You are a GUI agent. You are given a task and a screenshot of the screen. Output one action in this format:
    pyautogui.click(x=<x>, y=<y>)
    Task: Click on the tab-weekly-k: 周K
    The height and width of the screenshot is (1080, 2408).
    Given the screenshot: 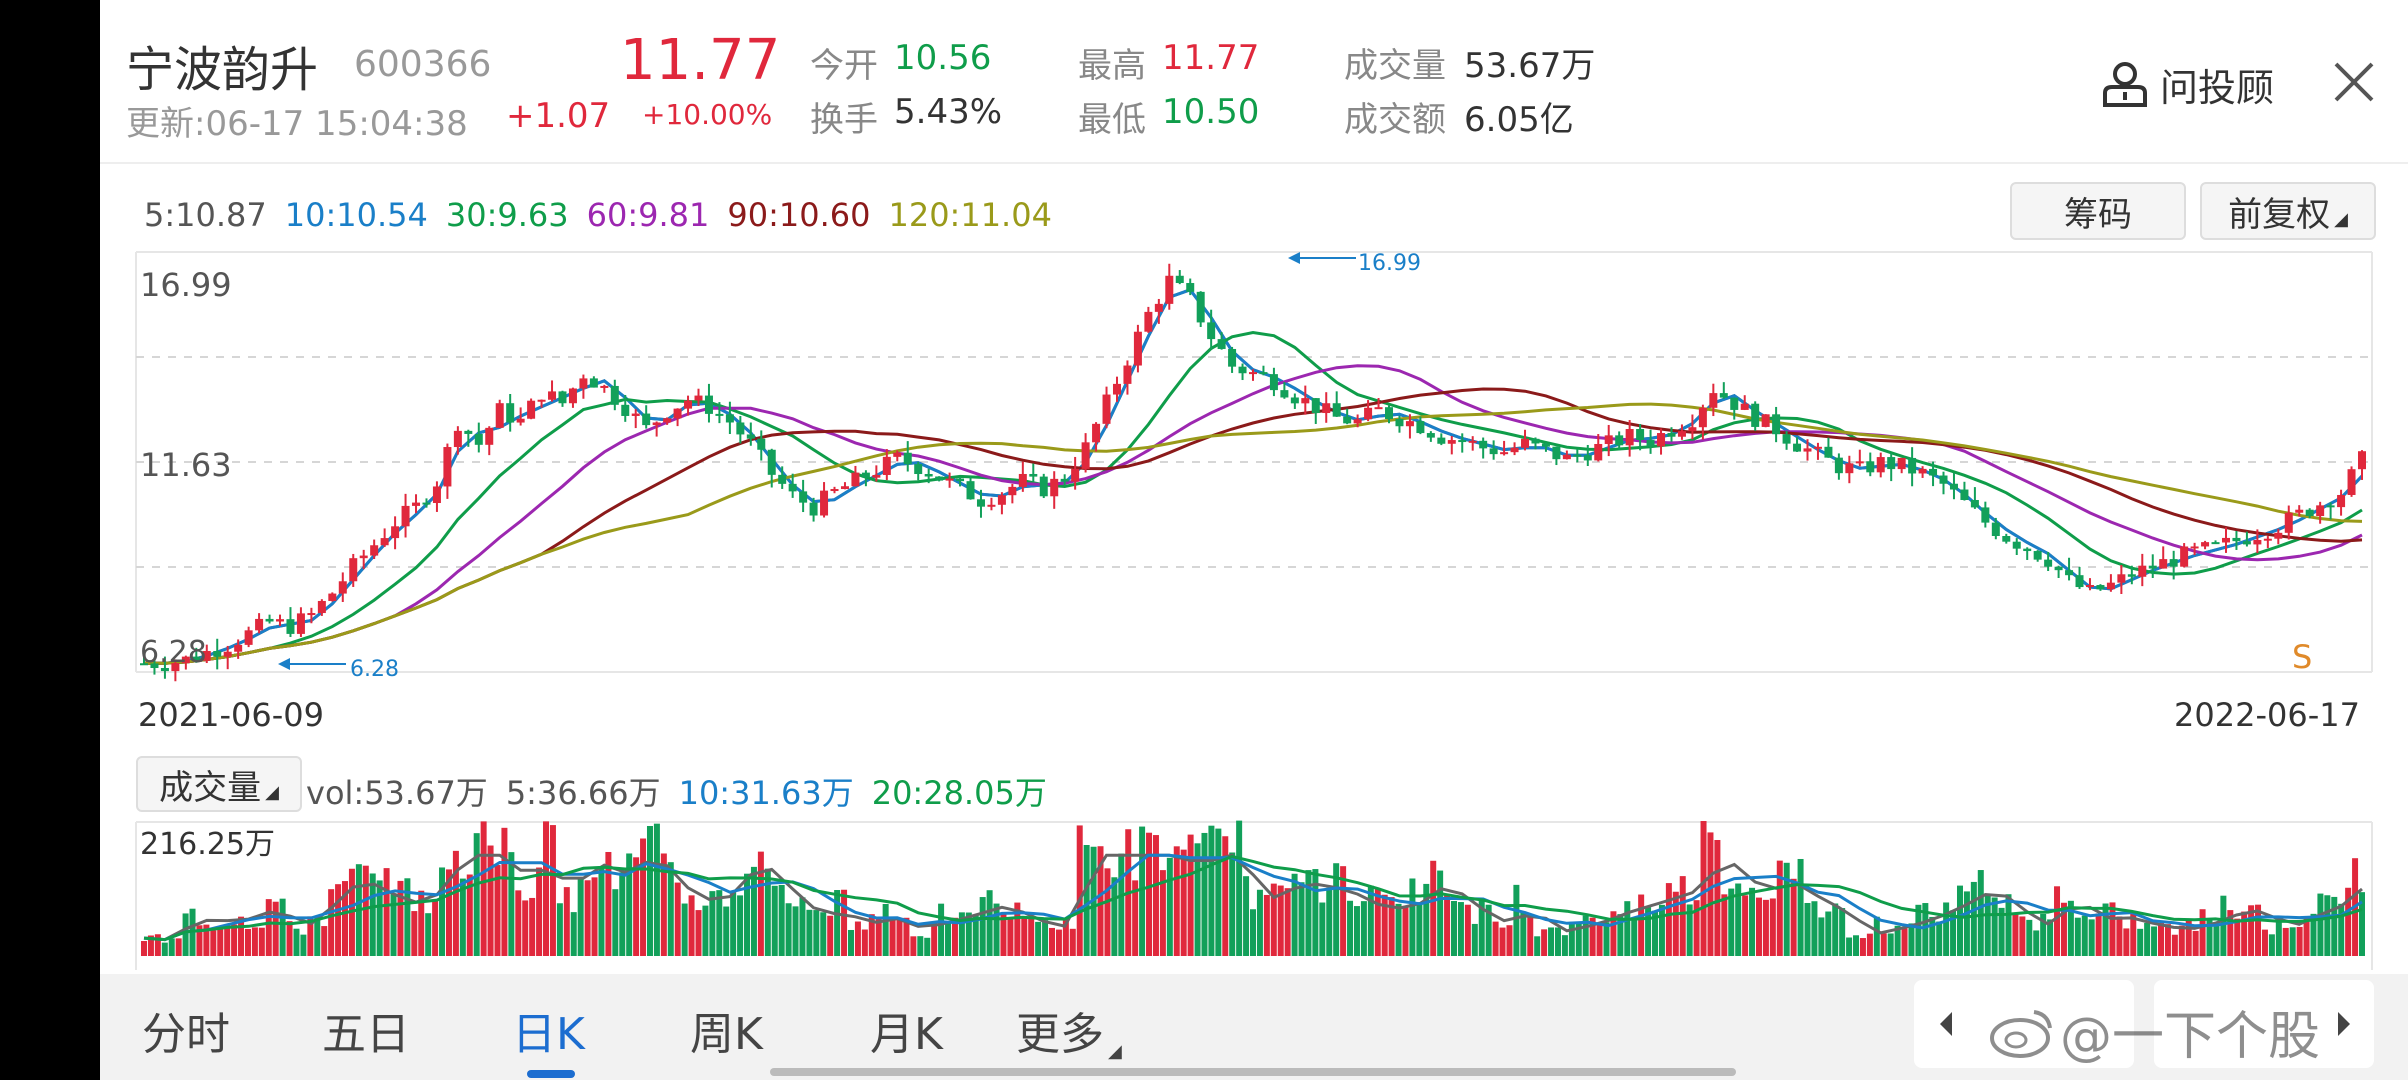 What is the action you would take?
    pyautogui.click(x=726, y=1034)
    